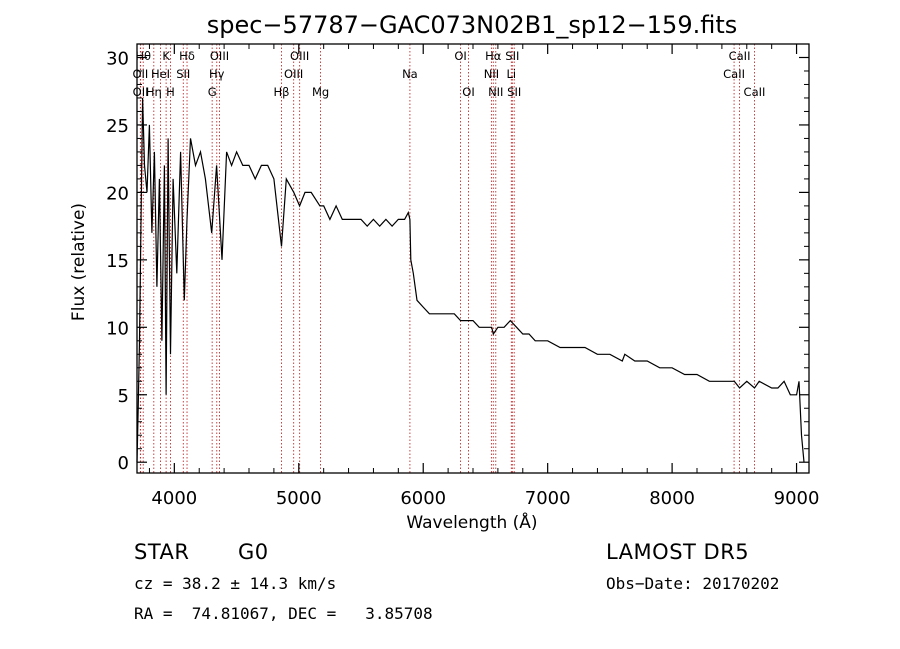 The height and width of the screenshot is (649, 900). Describe the element at coordinates (548, 498) in the screenshot. I see `x-tick-label: 7000` at that location.